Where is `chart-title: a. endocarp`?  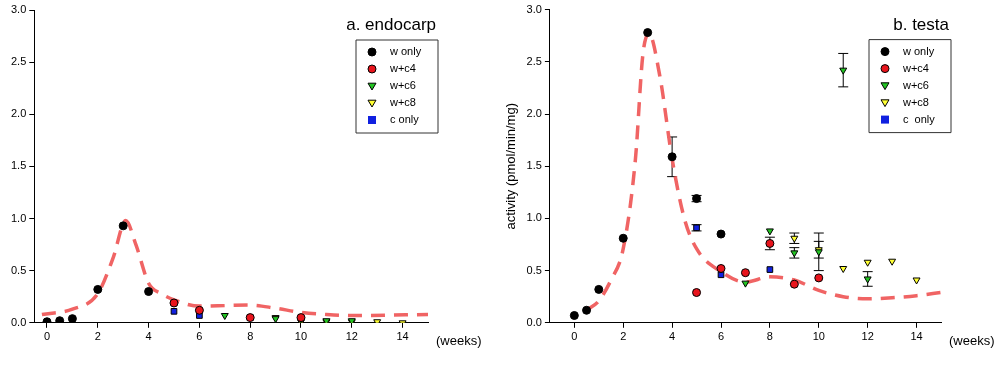 chart-title: a. endocarp is located at coordinates (391, 25).